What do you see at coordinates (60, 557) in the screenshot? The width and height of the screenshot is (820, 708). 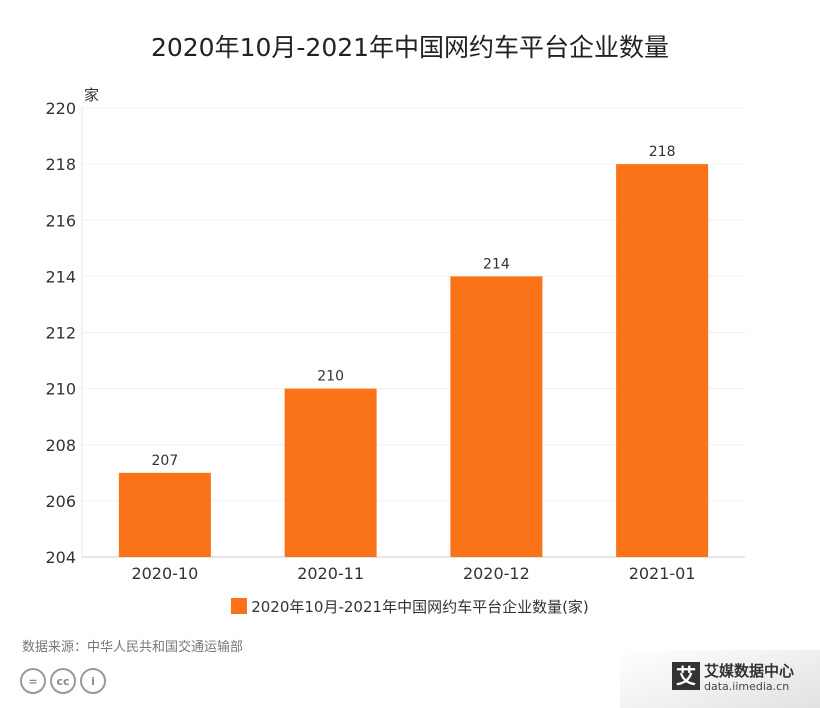 I see `y-tick-label: 204` at bounding box center [60, 557].